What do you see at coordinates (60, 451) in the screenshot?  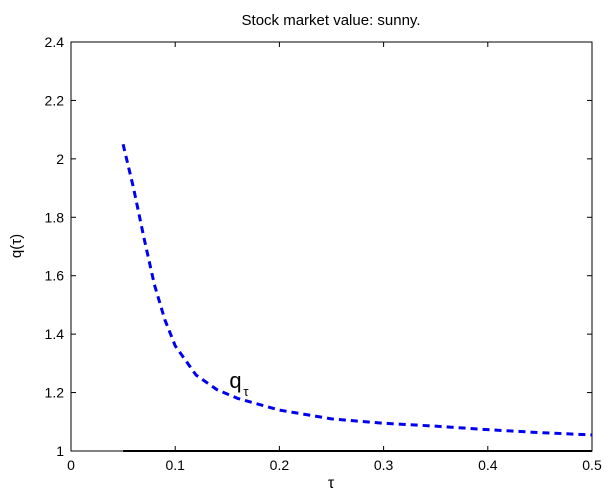 I see `y-tick-label: 1` at bounding box center [60, 451].